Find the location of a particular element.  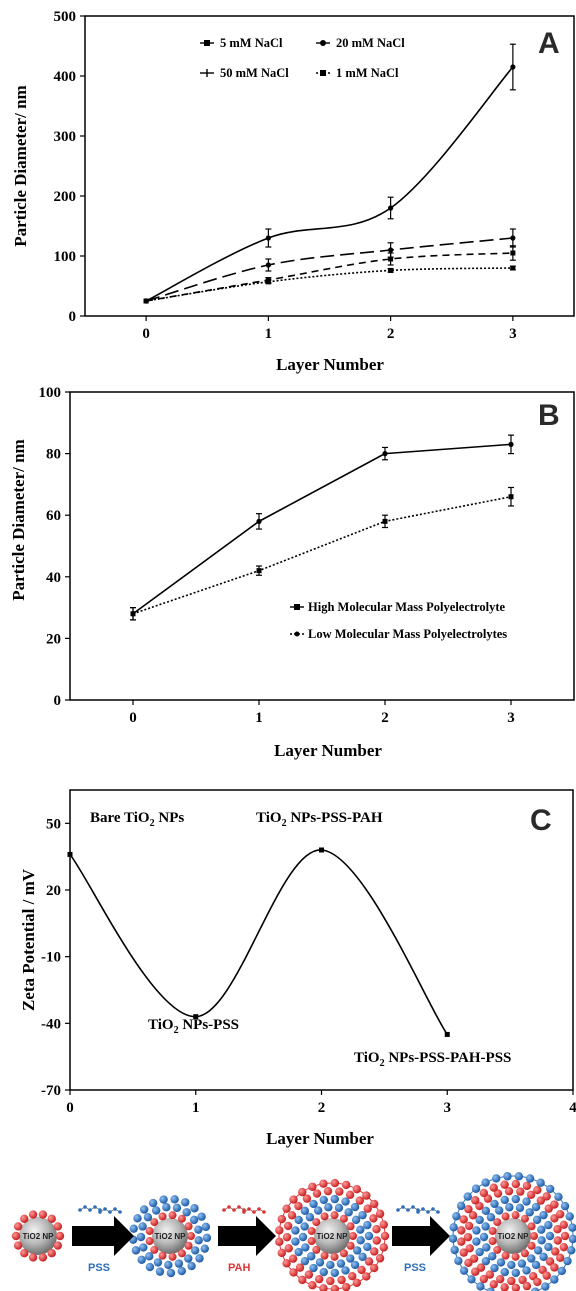

np-label: TiO2 NP is located at coordinates (39, 1236).